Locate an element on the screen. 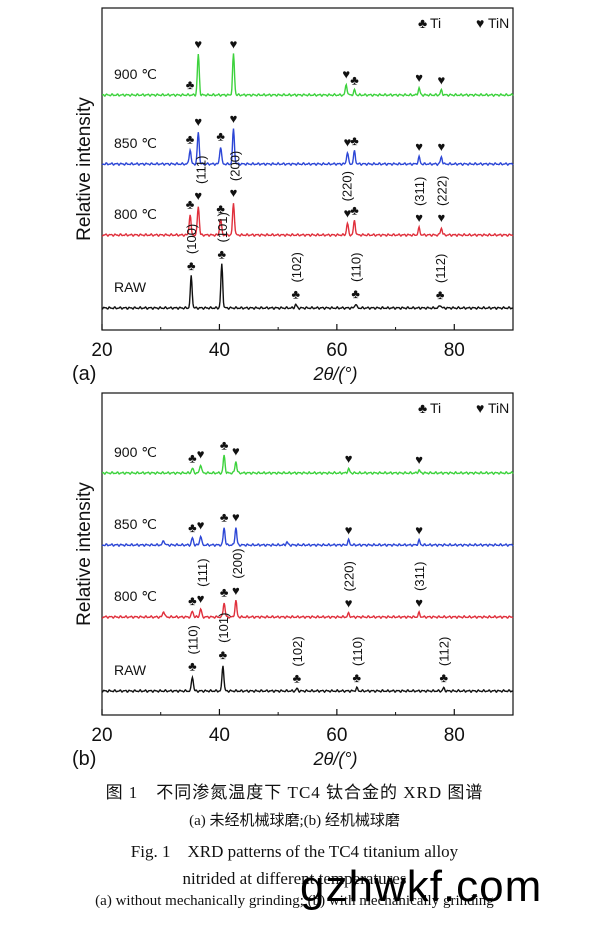 The width and height of the screenshot is (589, 936). hkl-label: (100) is located at coordinates (191, 239).